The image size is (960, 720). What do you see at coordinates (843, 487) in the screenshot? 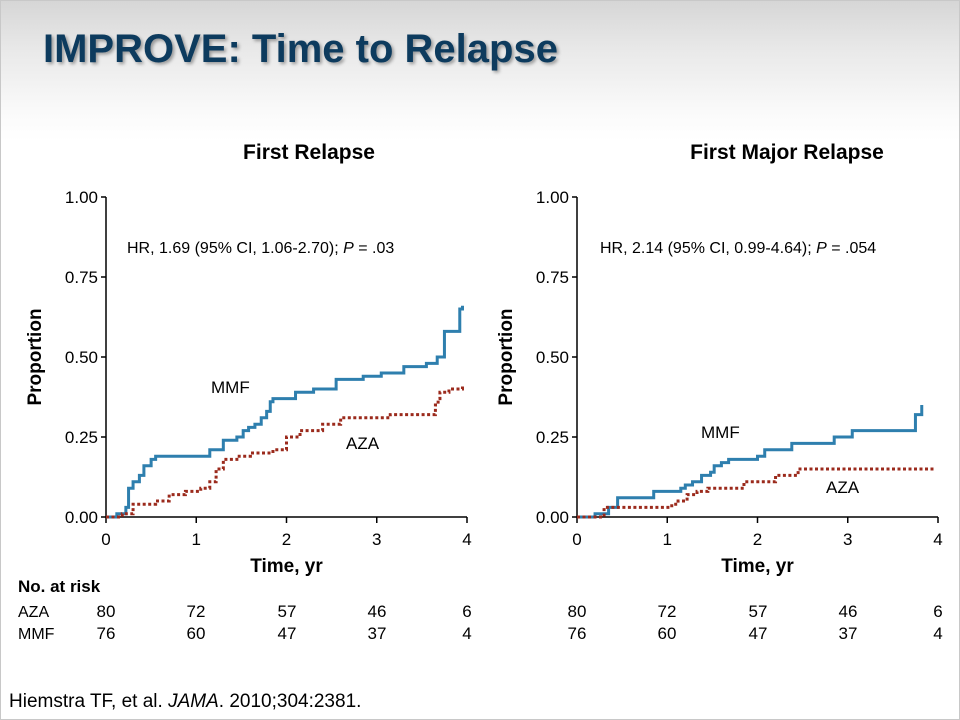
I see `chart2-series-aza-label: AZA` at bounding box center [843, 487].